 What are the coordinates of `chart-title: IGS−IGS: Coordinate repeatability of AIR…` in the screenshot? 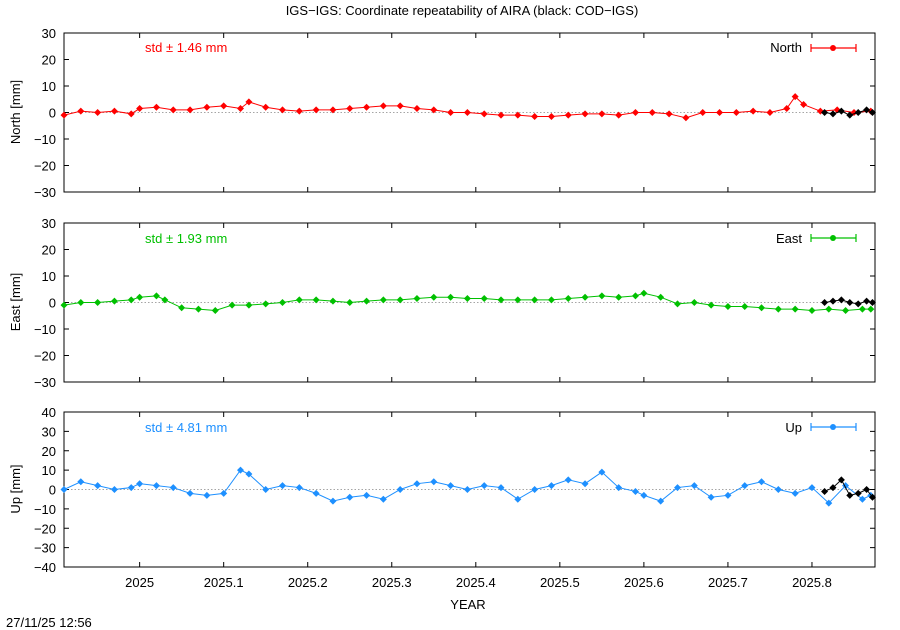 It's located at (462, 10).